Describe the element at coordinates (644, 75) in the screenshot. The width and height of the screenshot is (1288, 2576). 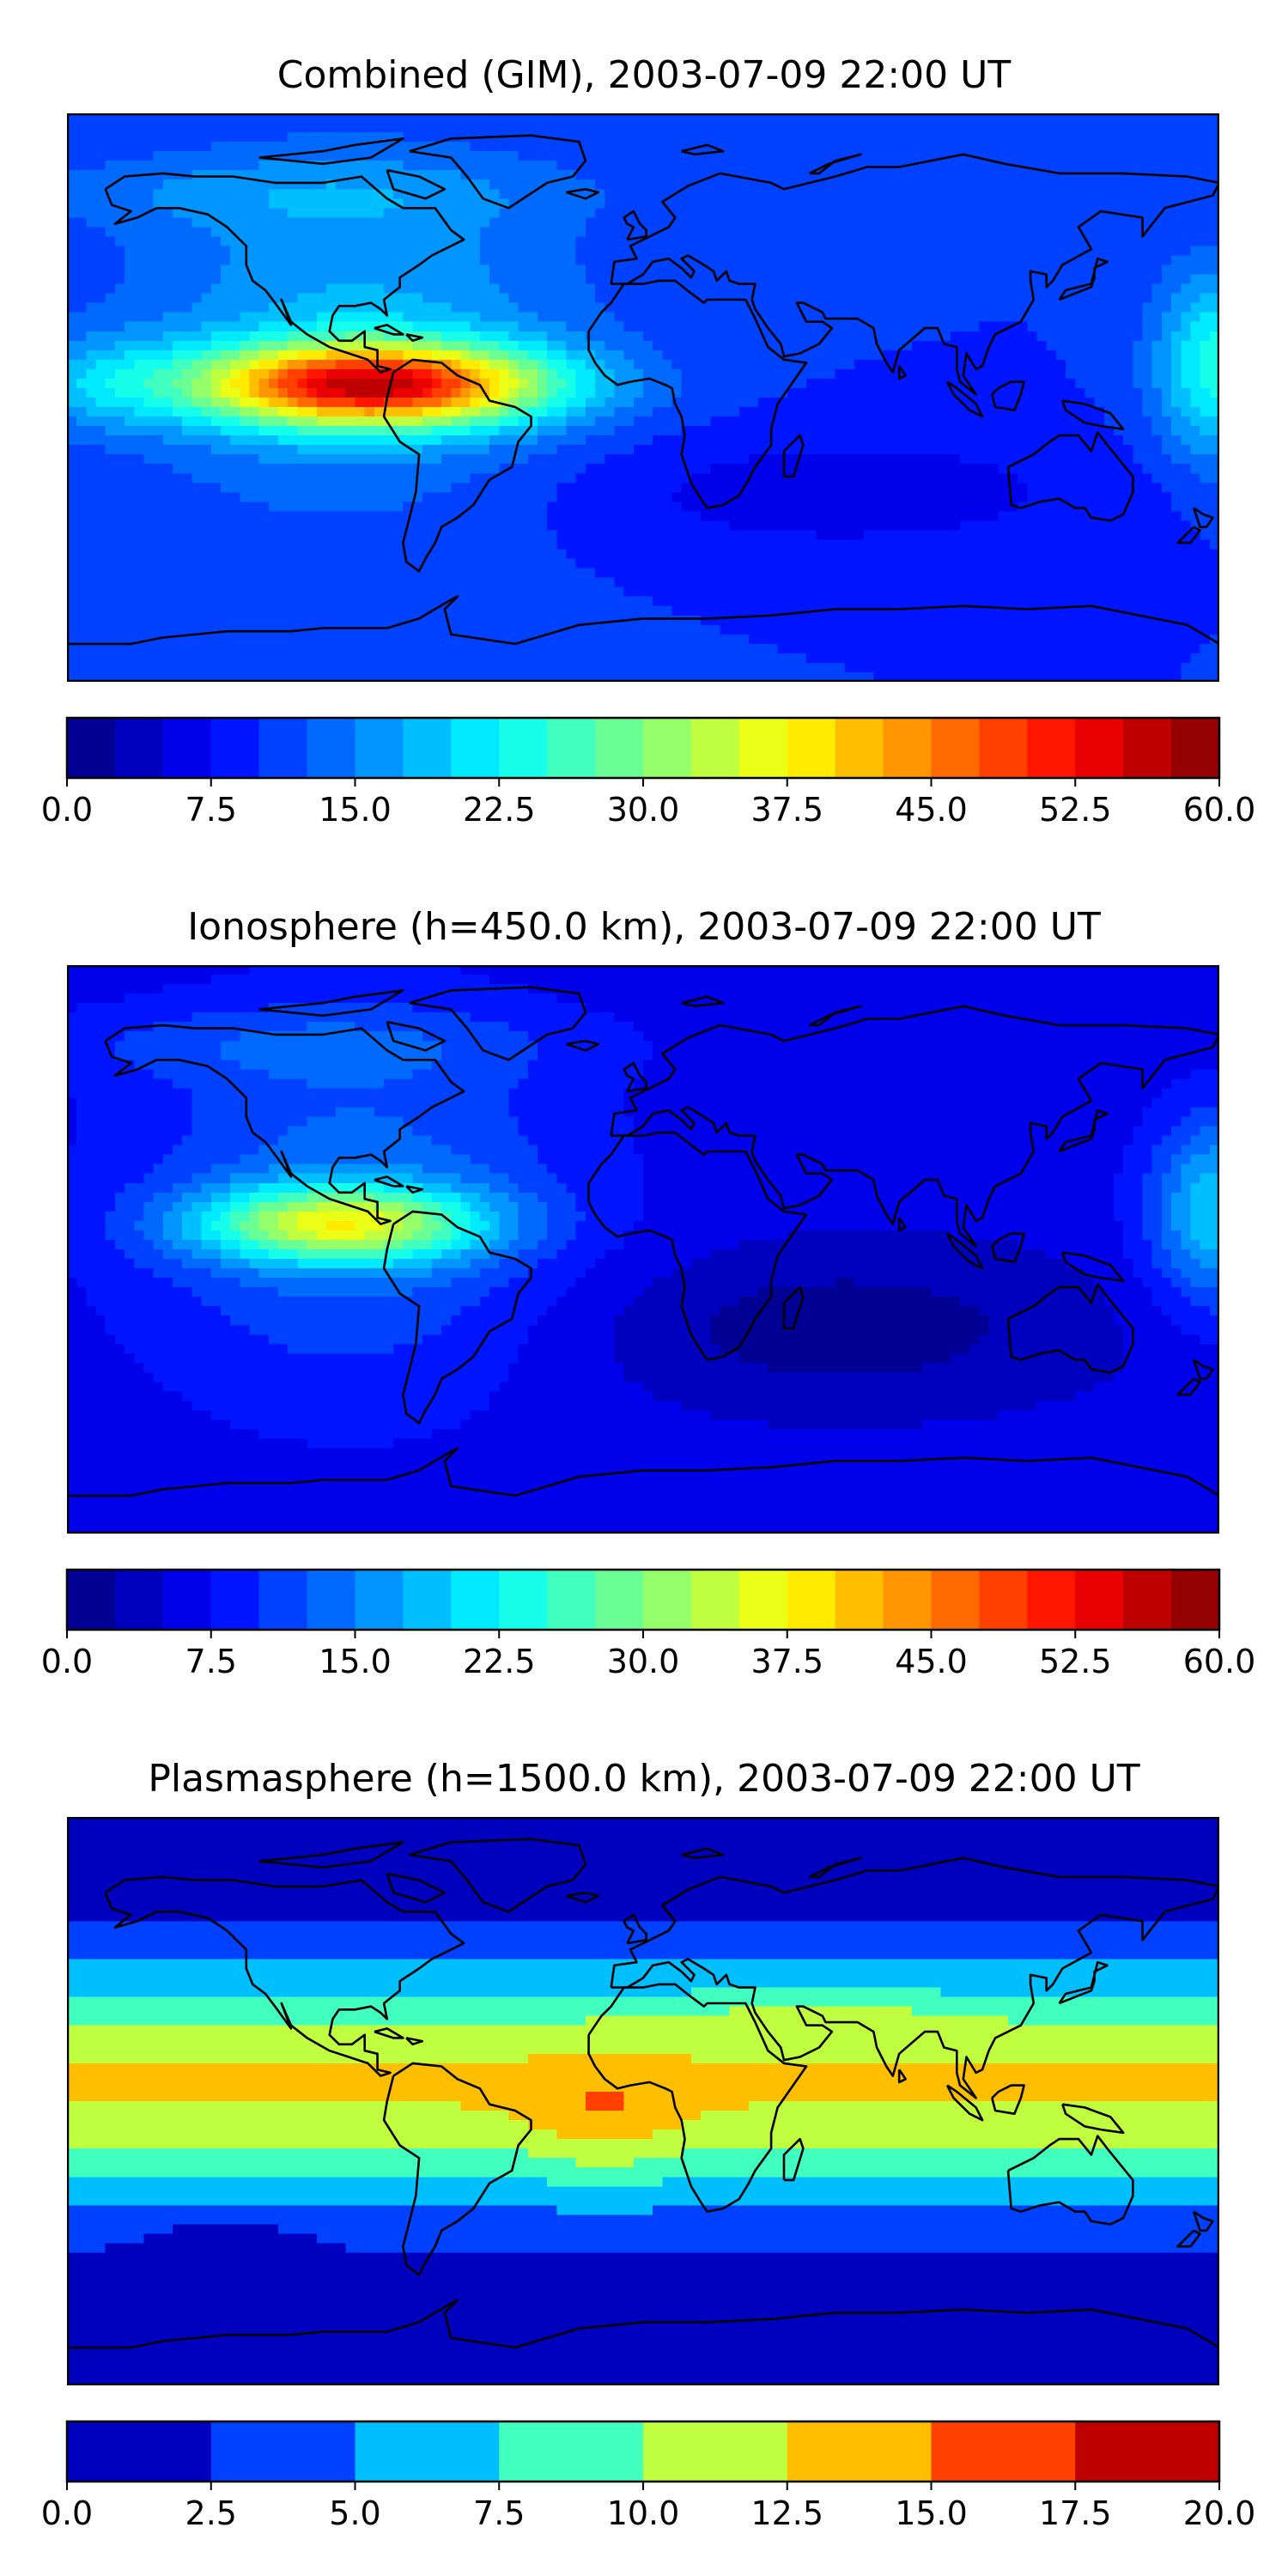
I see `panel-title-combined: Combined (GIM), 2003-07-09 22:00 UT` at that location.